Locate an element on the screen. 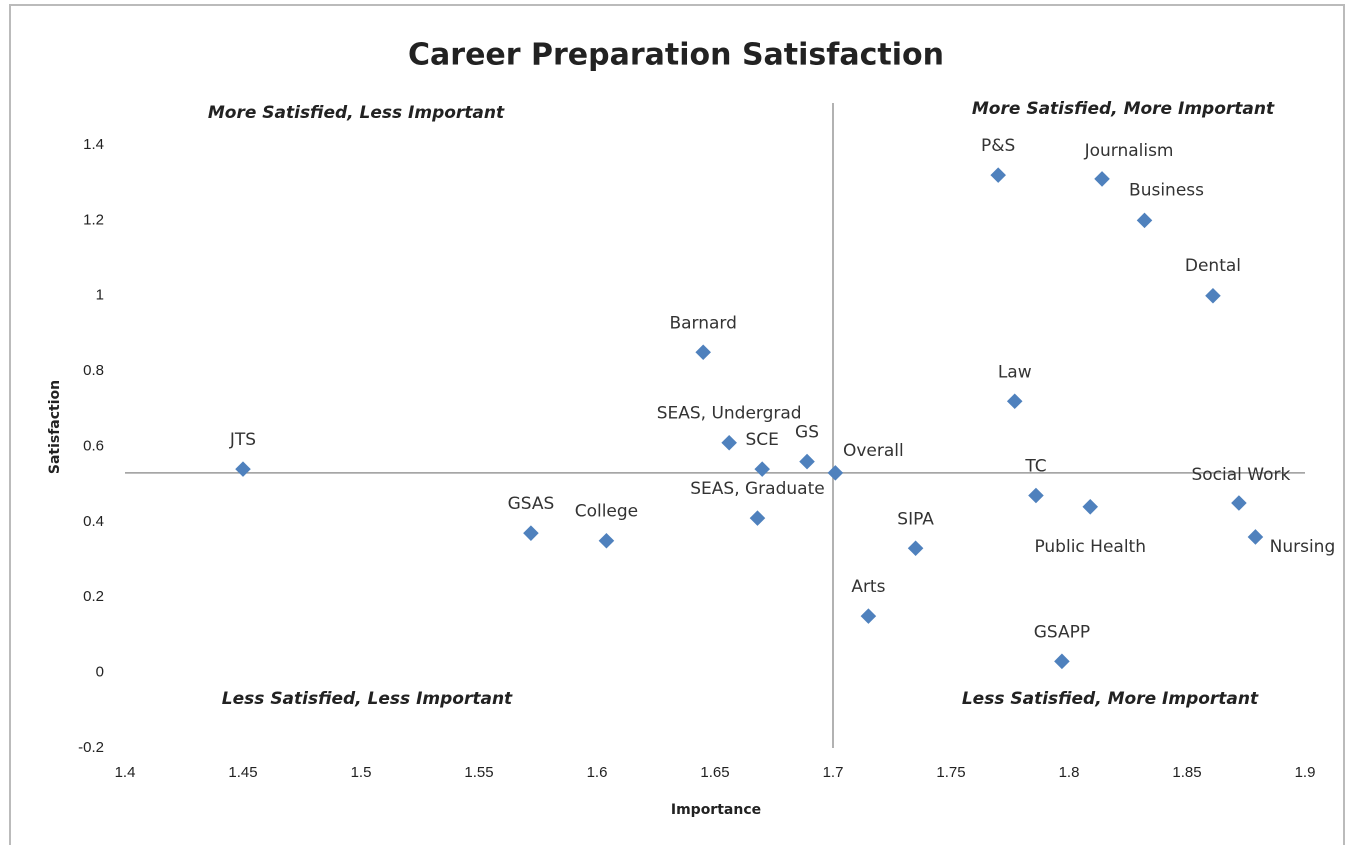 The height and width of the screenshot is (845, 1350). x-tick-label: 1.6 is located at coordinates (597, 772).